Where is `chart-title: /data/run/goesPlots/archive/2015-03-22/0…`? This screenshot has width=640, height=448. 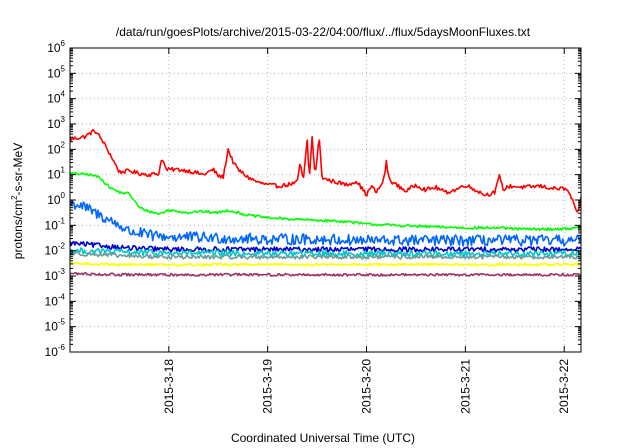
chart-title: /data/run/goesPlots/archive/2015-03-22/0… is located at coordinates (323, 32).